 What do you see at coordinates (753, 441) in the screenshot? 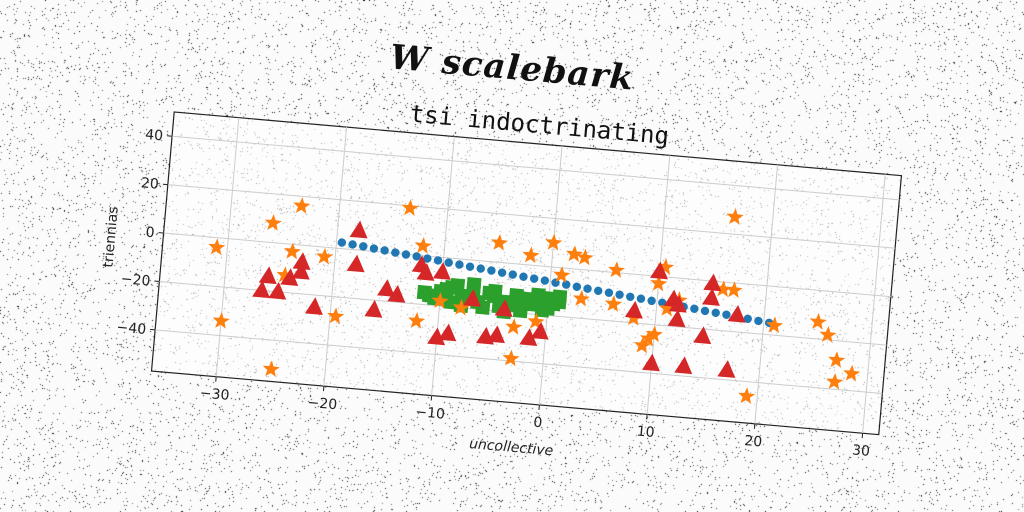
I see `x-tick-label: 20` at bounding box center [753, 441].